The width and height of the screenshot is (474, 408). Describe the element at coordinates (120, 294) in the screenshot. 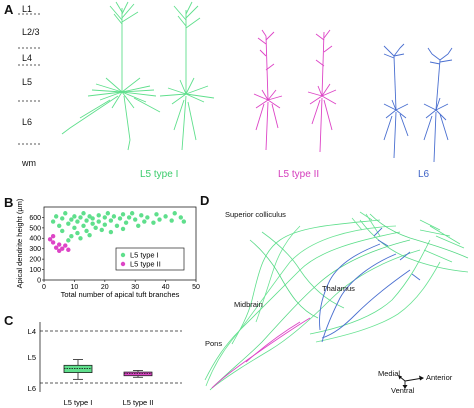

I see `x-axis-title: Total number of apical tuft branches` at that location.